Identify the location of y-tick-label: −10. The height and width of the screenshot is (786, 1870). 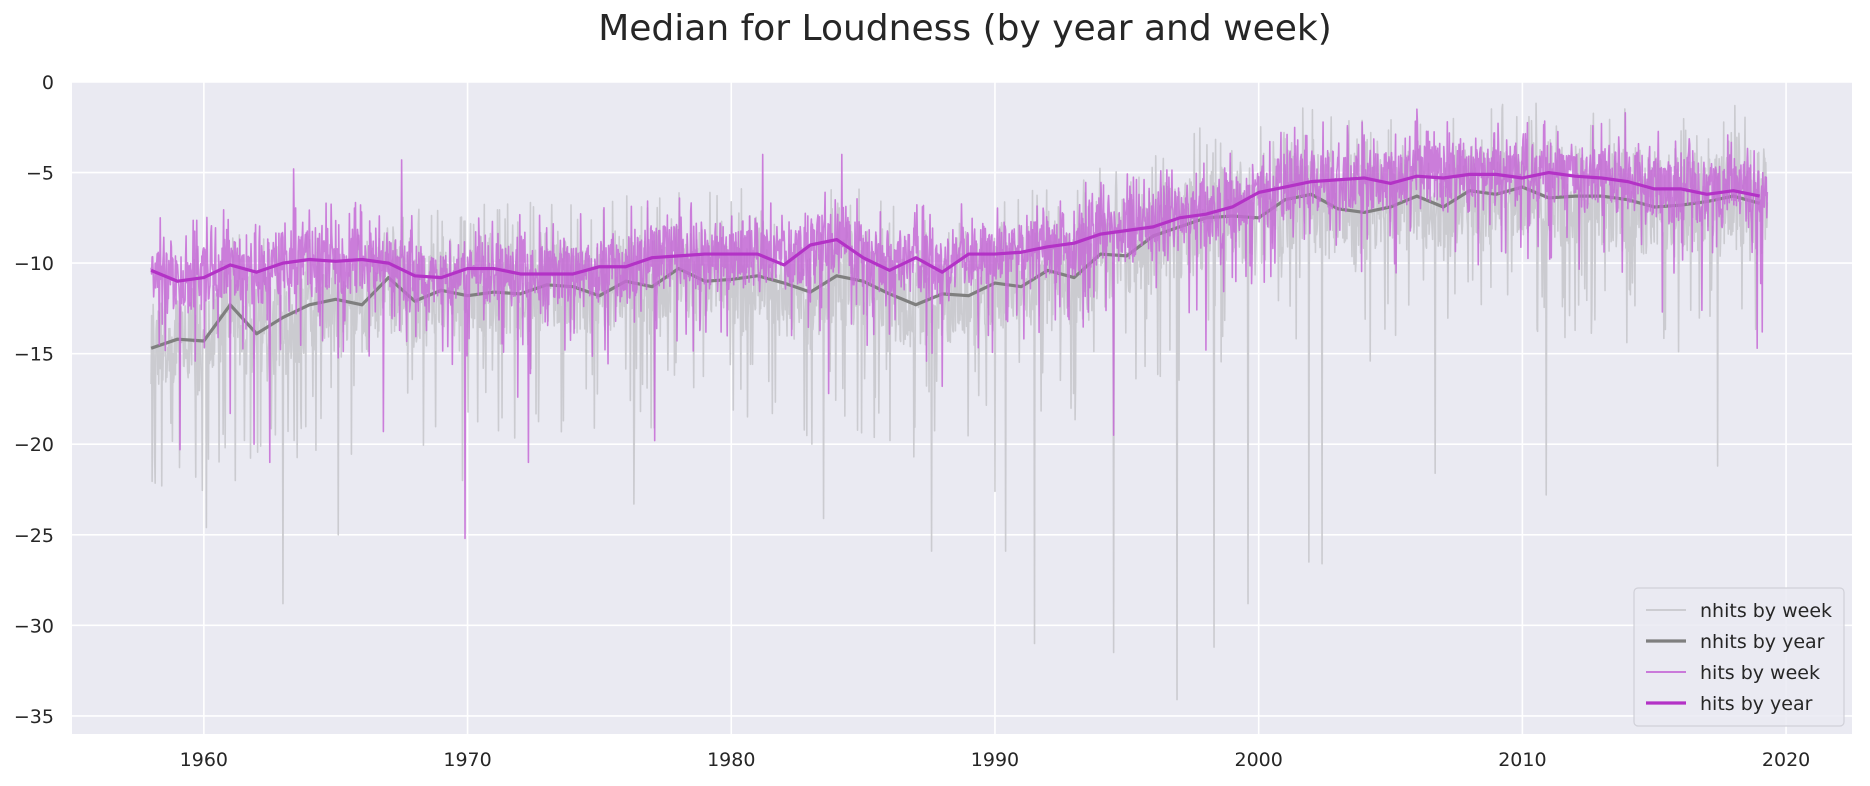
(34, 264).